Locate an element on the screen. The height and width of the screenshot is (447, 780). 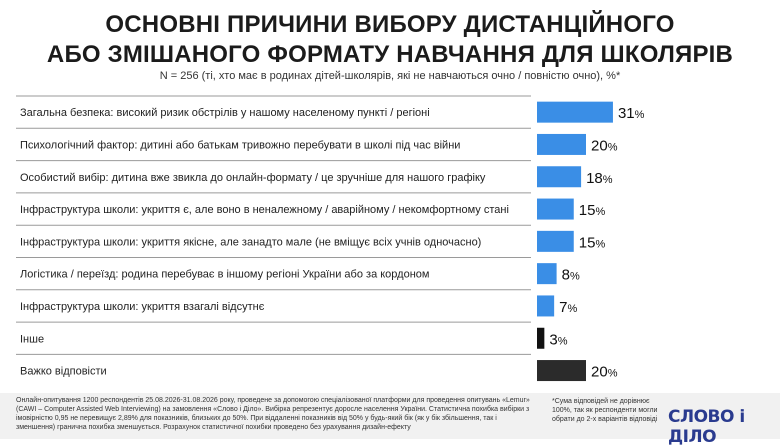
data-label: 31% is located at coordinates (631, 113).